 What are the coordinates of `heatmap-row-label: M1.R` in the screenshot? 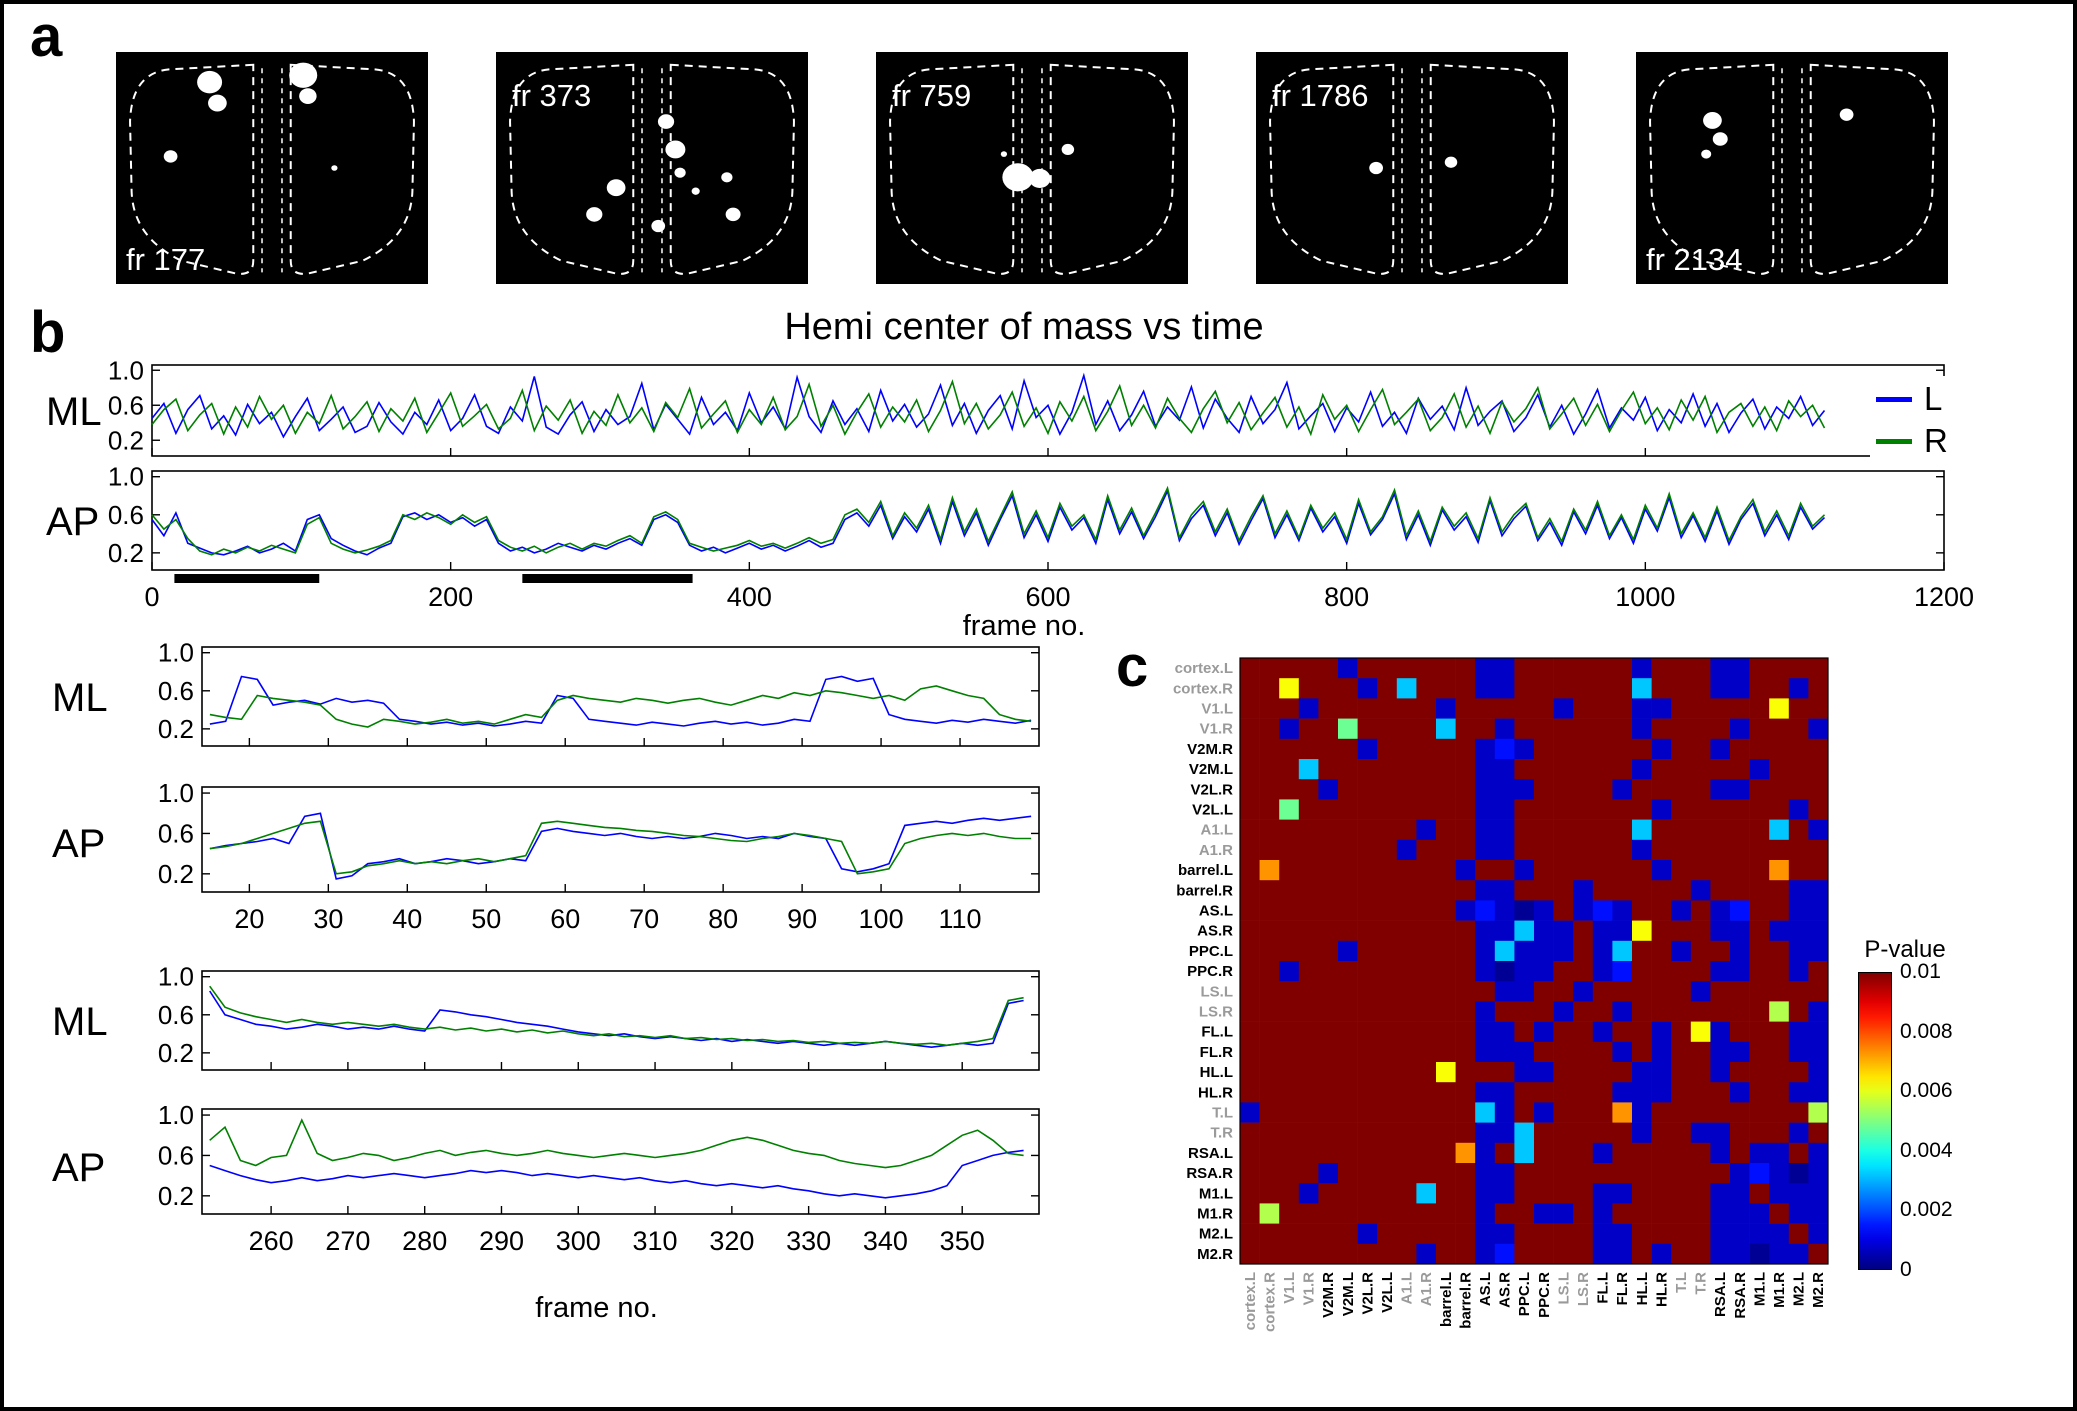 It's located at (1215, 1214).